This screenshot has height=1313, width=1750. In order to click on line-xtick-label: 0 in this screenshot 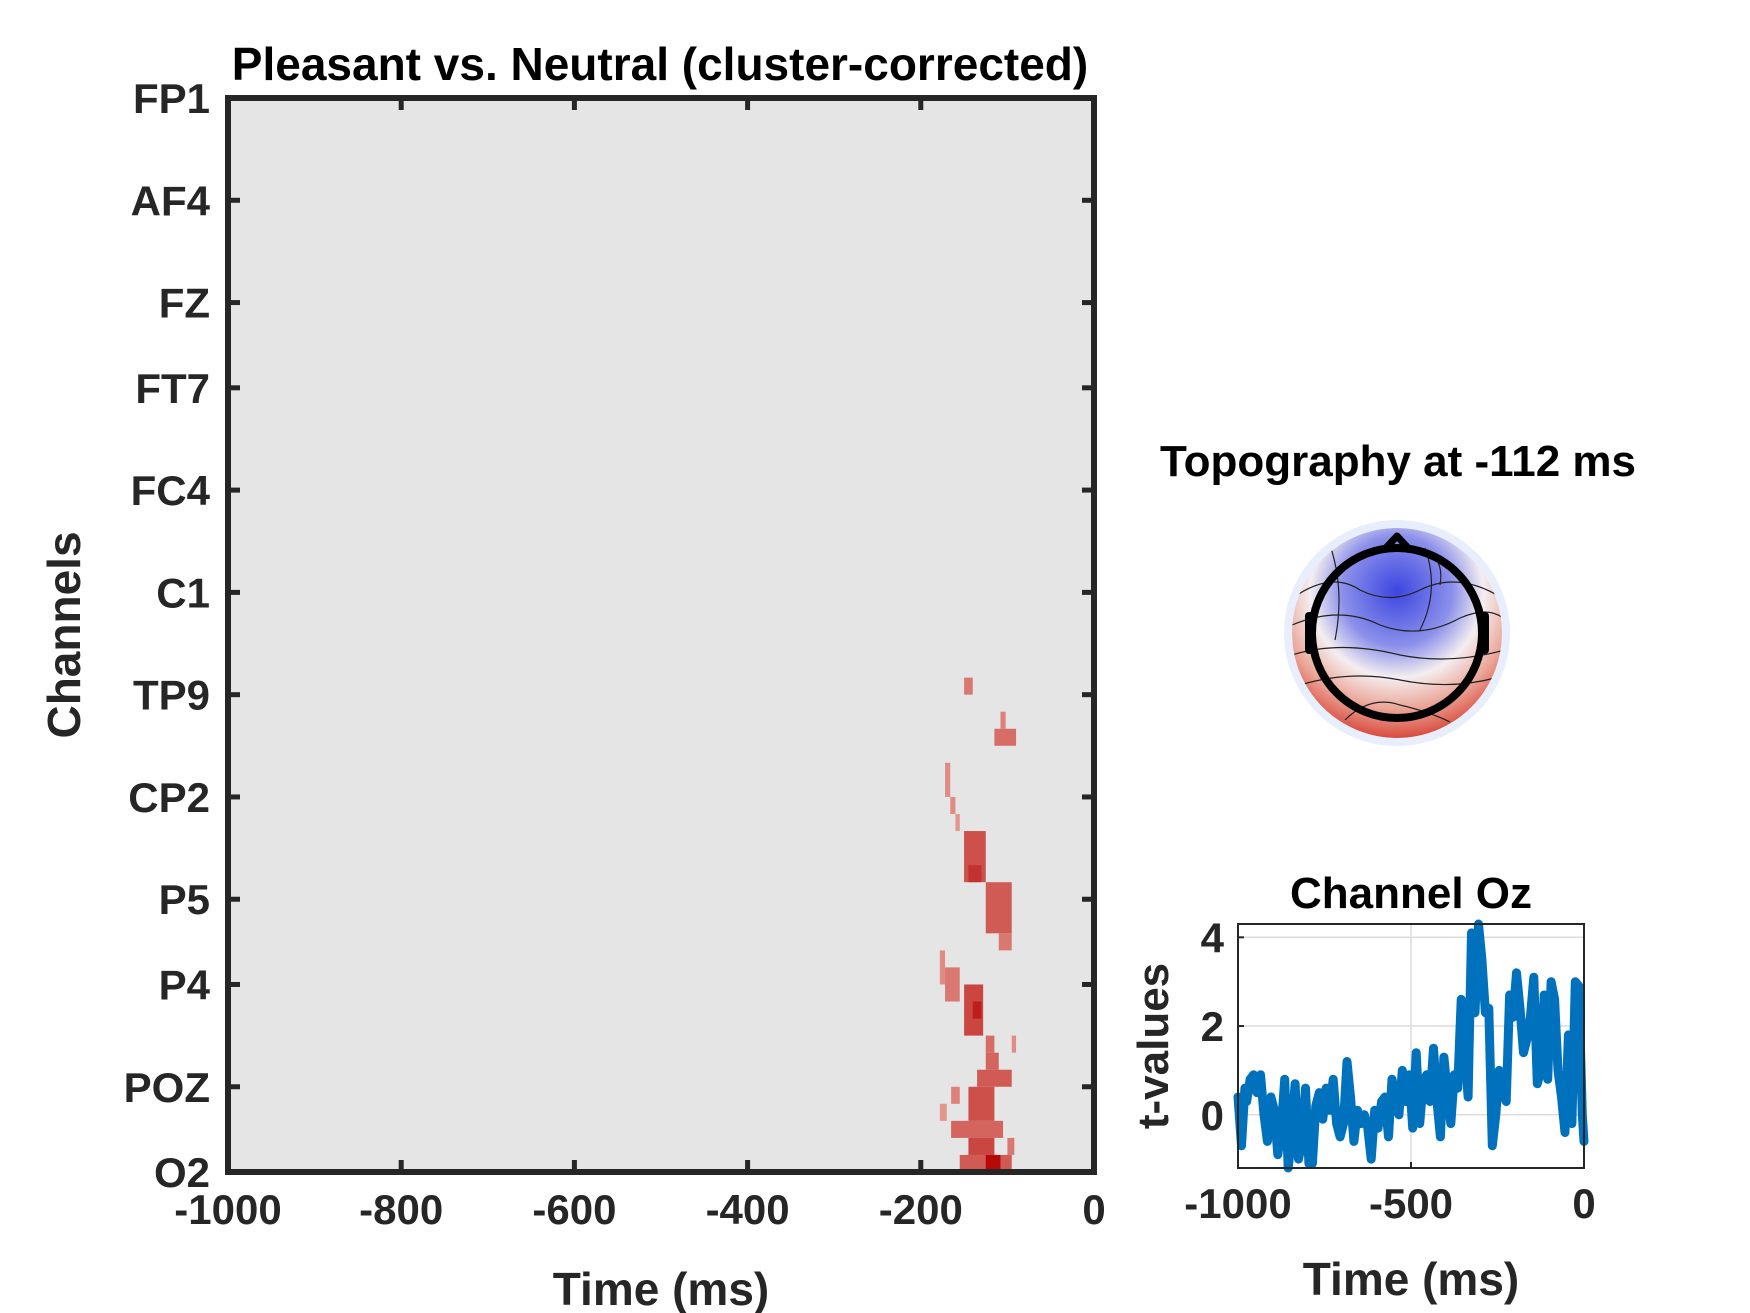, I will do `click(1583, 1203)`.